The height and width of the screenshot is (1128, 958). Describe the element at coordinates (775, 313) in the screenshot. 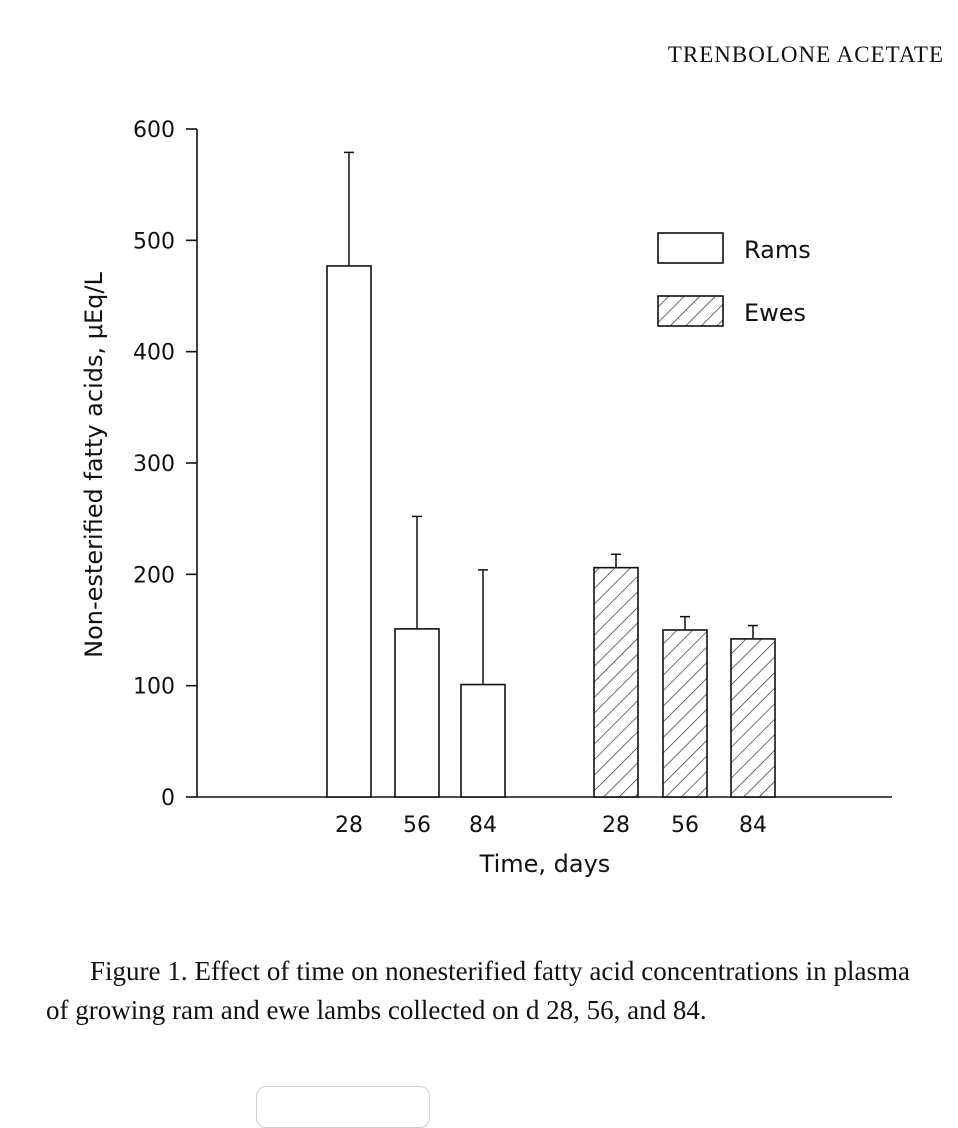

I see `legend-label-ewes: Ewes` at that location.